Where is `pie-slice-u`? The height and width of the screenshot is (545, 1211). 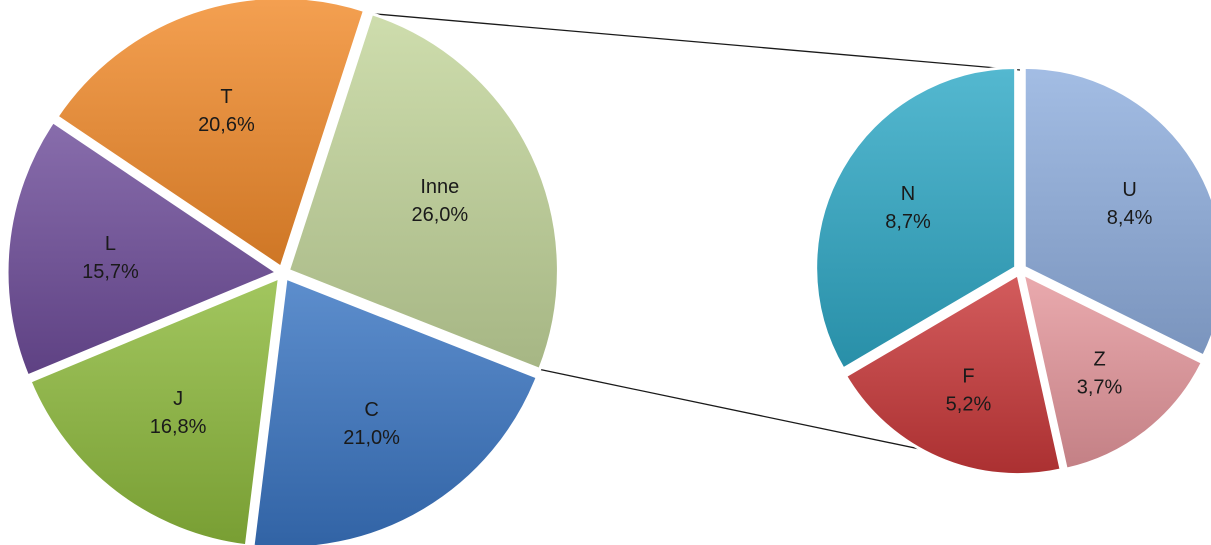 pie-slice-u is located at coordinates (1116, 212).